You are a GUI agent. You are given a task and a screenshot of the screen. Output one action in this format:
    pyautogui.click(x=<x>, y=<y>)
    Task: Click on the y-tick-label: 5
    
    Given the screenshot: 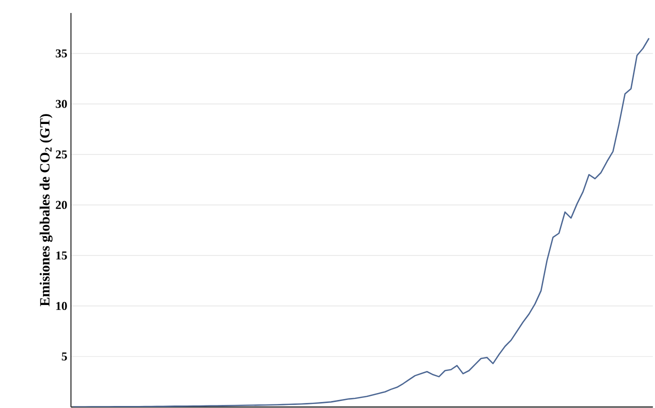 What is the action you would take?
    pyautogui.click(x=64, y=356)
    